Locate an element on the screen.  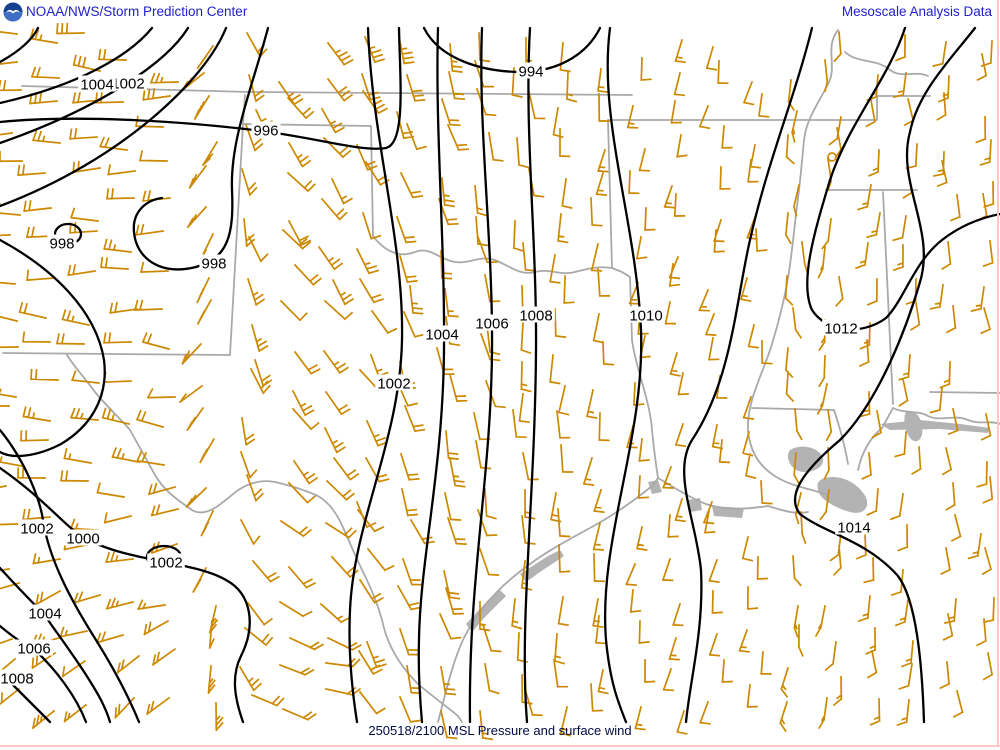
isobar-label: 1010 is located at coordinates (645, 316).